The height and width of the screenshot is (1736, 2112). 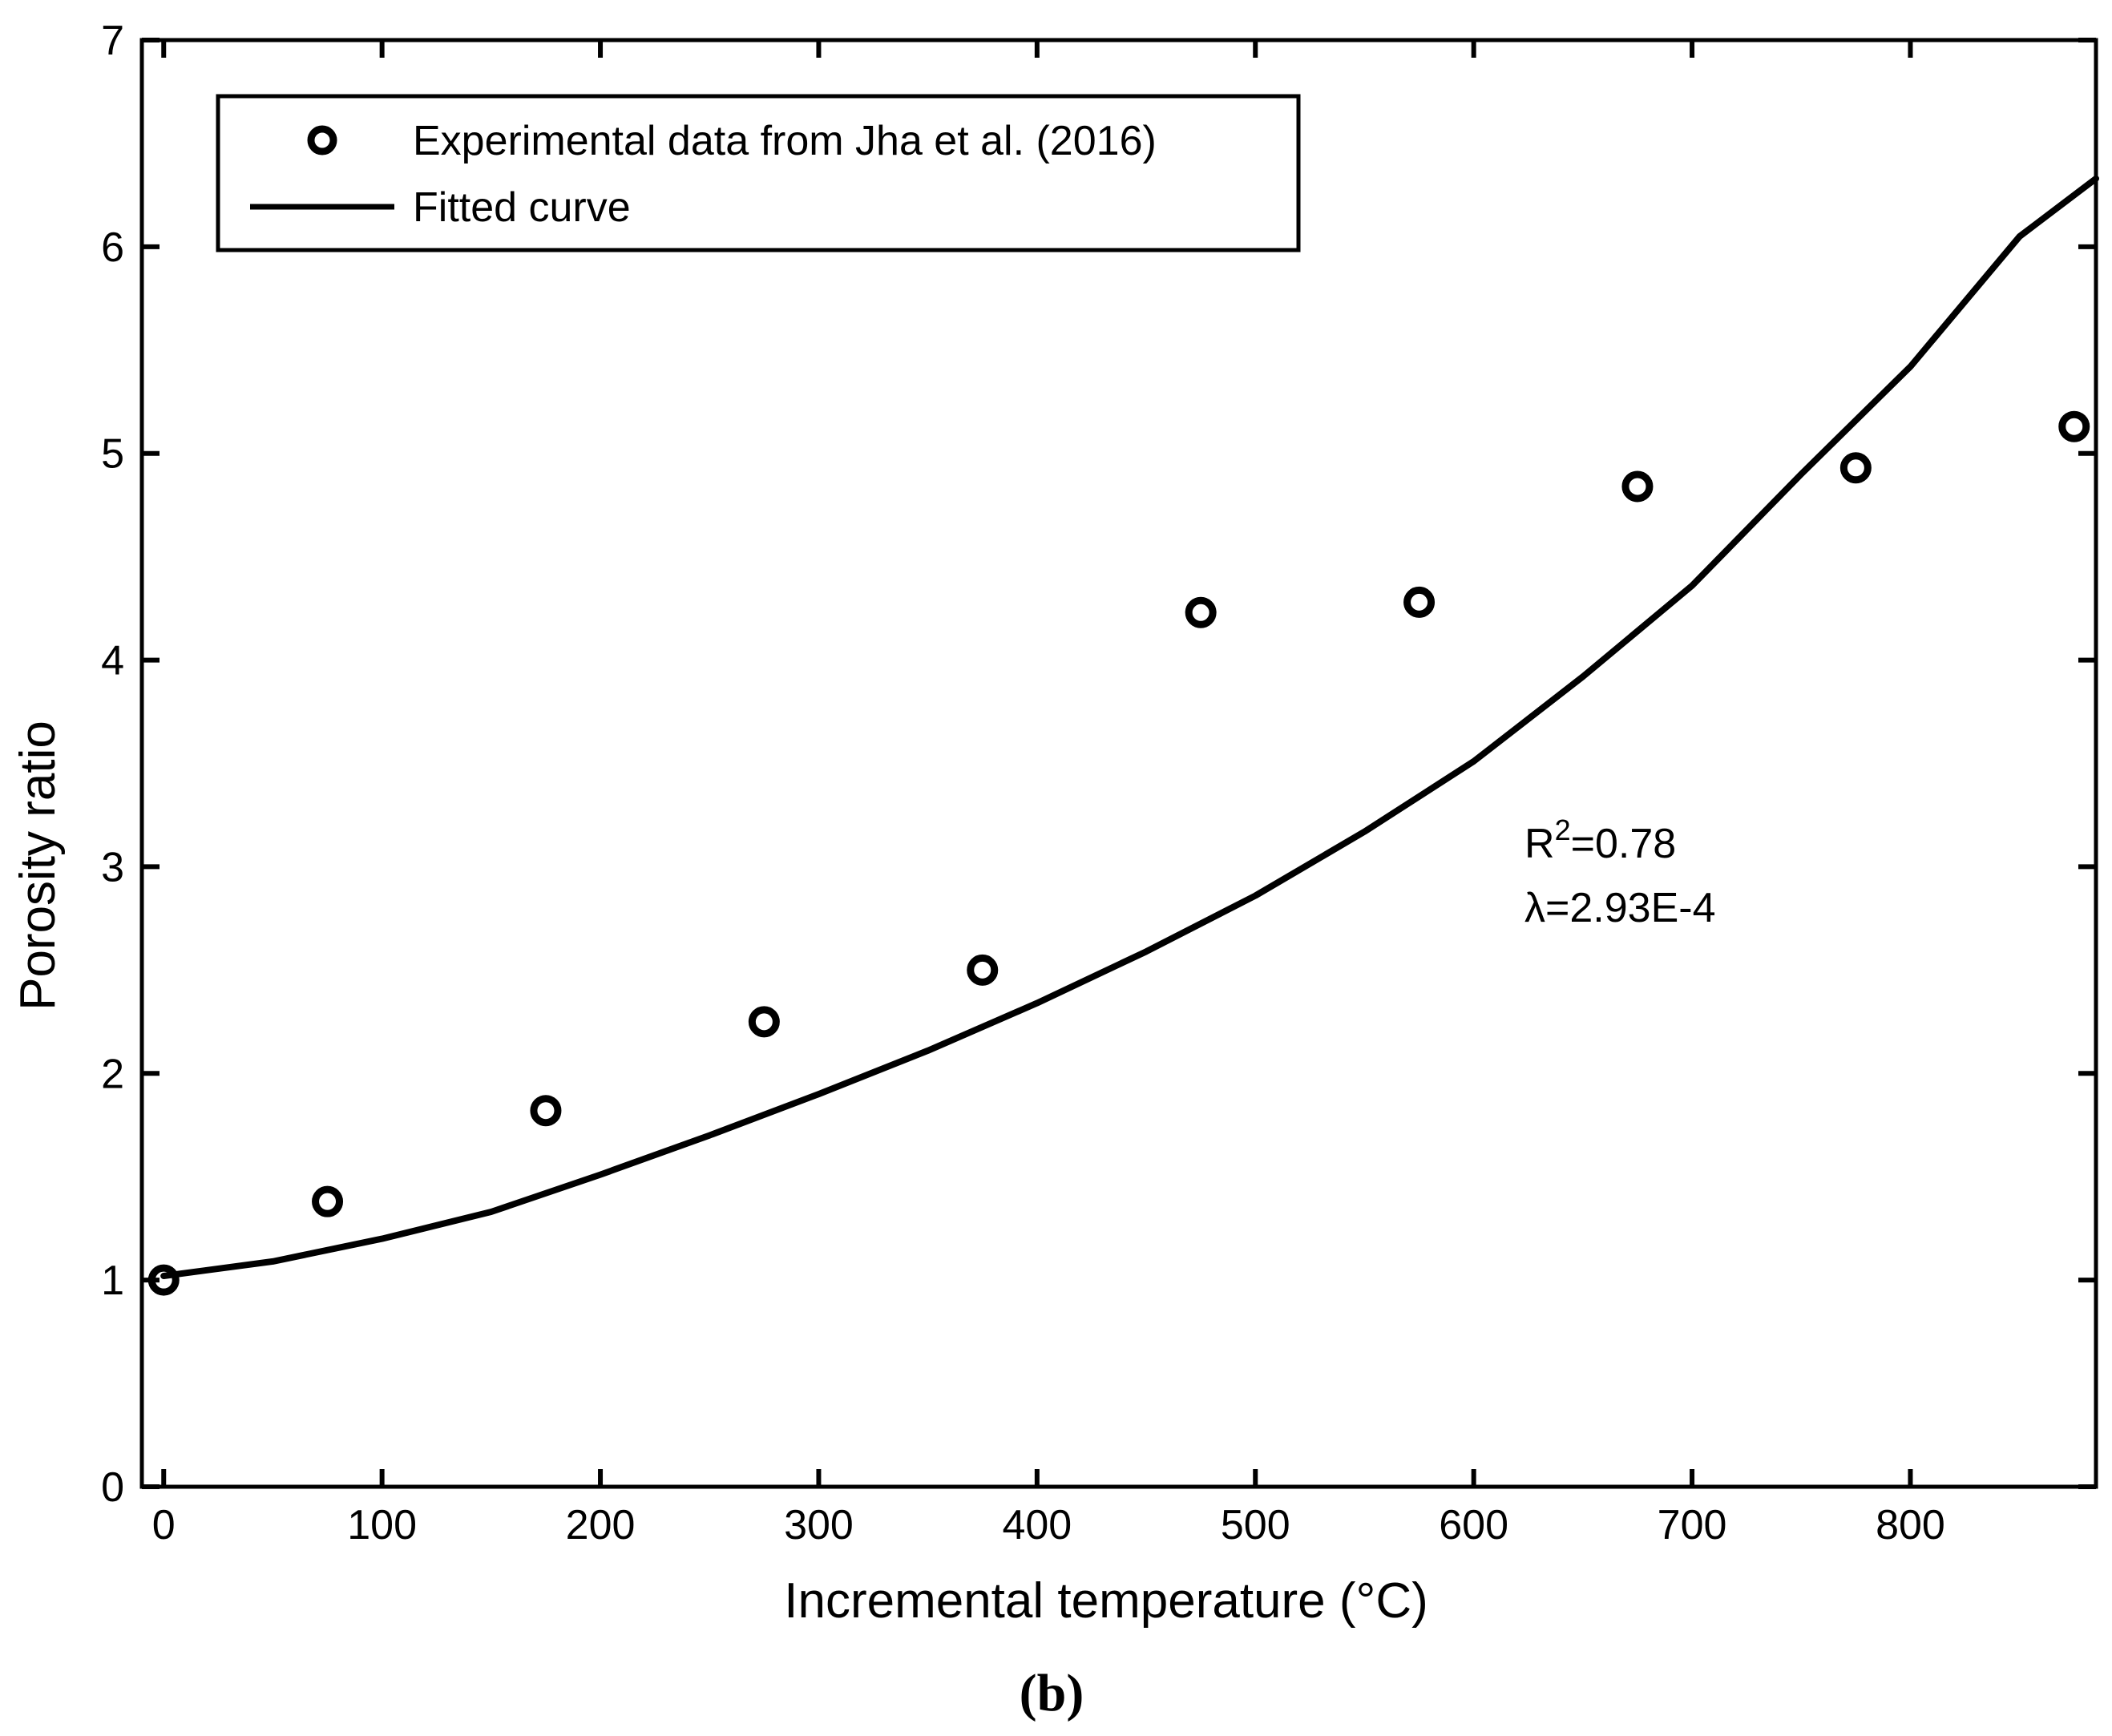 I want to click on x-tick-label-700: 700, so click(x=1692, y=1525).